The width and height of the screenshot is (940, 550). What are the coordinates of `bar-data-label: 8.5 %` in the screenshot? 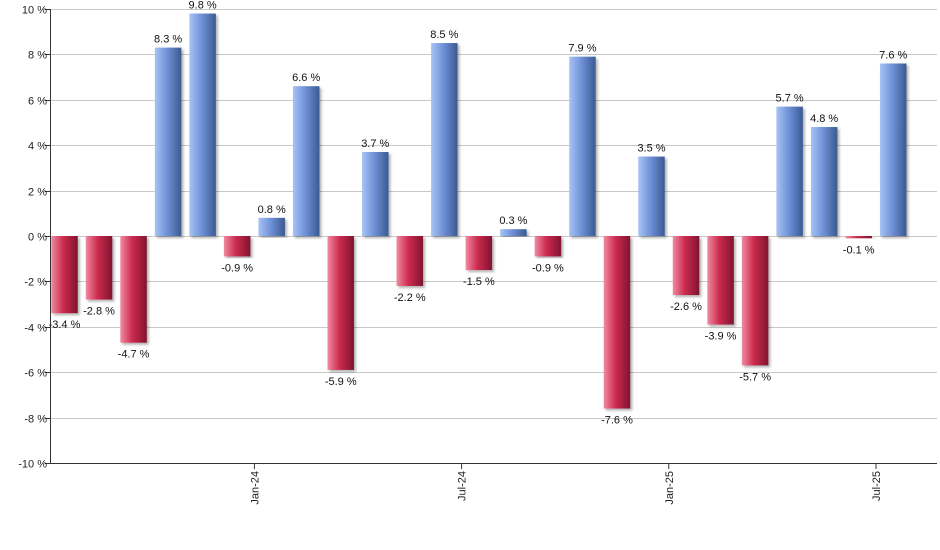 It's located at (444, 35).